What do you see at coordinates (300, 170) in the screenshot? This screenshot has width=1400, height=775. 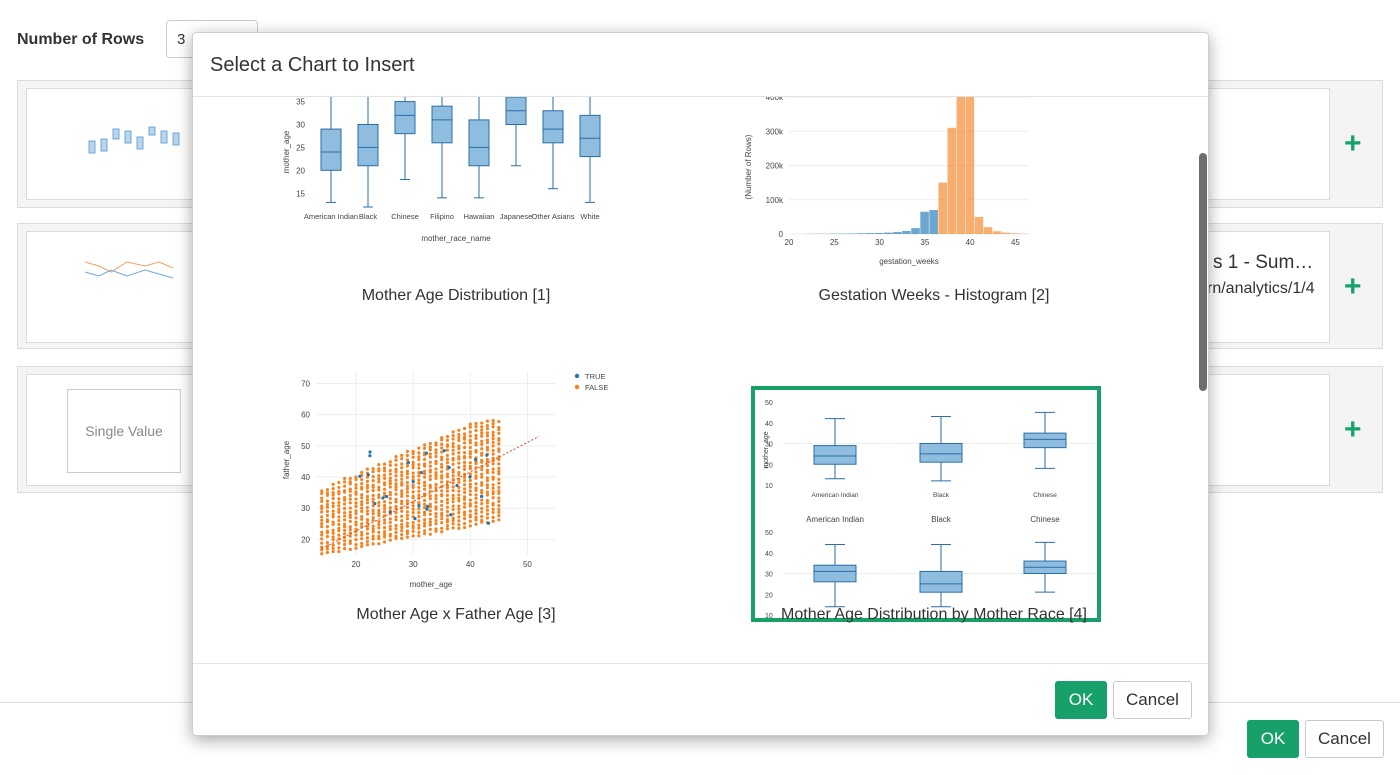 I see `y-tick-label: 20` at bounding box center [300, 170].